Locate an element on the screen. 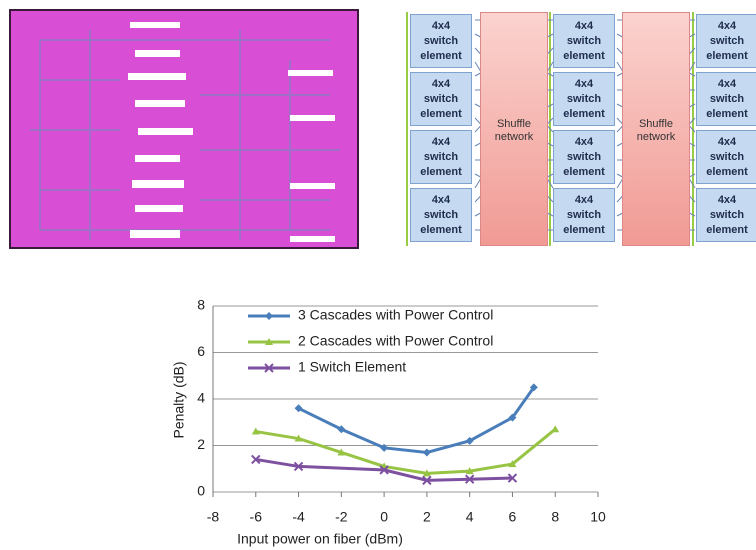 This screenshot has width=756, height=550. x-tick-label: 10 is located at coordinates (598, 517).